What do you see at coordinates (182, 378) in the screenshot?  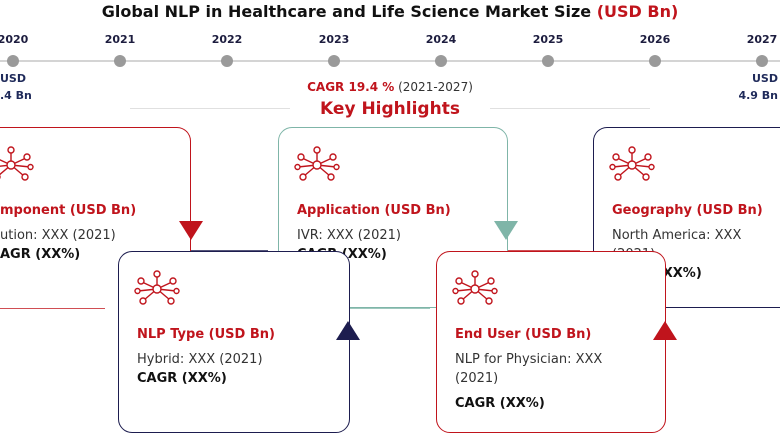 I see `nlp-type-cagr: CAGR (XX%)` at bounding box center [182, 378].